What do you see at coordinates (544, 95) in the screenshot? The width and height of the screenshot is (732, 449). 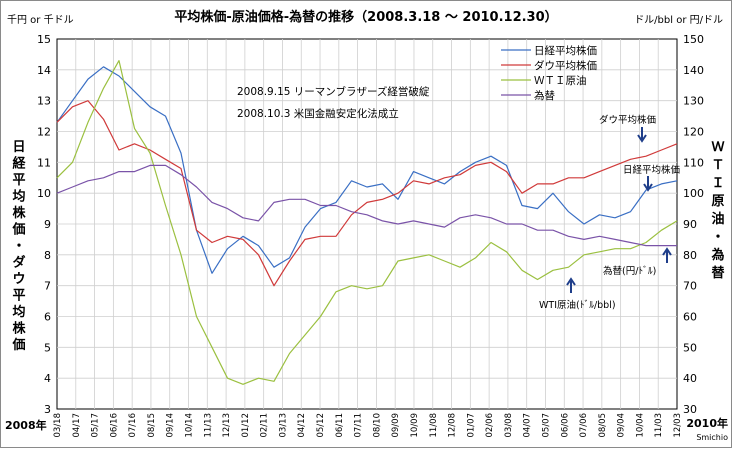 I see `legend-label-fx: 為替` at bounding box center [544, 95].